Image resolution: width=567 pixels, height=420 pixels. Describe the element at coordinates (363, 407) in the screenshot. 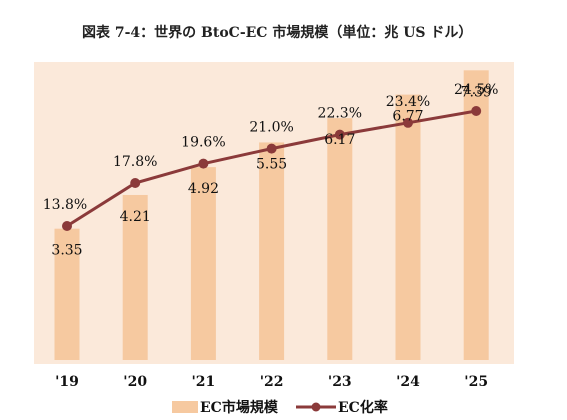

I see `legend-line-label: EC化率` at that location.